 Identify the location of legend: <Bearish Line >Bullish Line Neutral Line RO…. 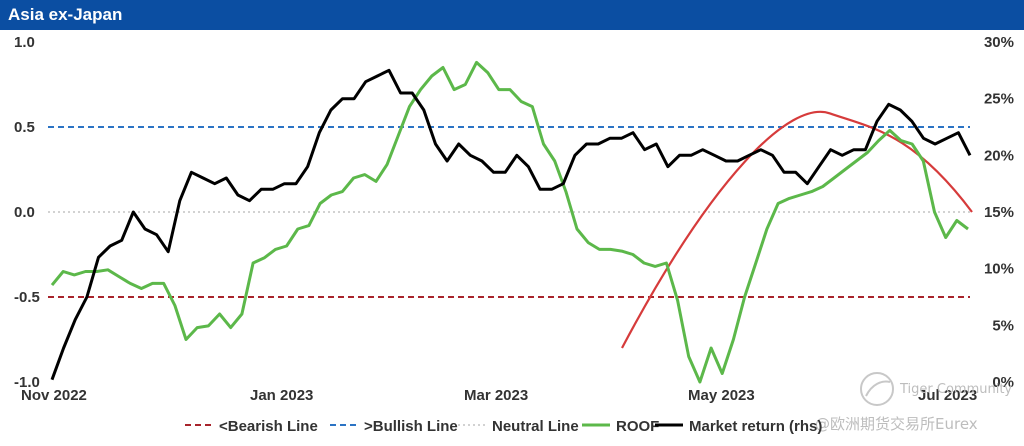
(503, 426).